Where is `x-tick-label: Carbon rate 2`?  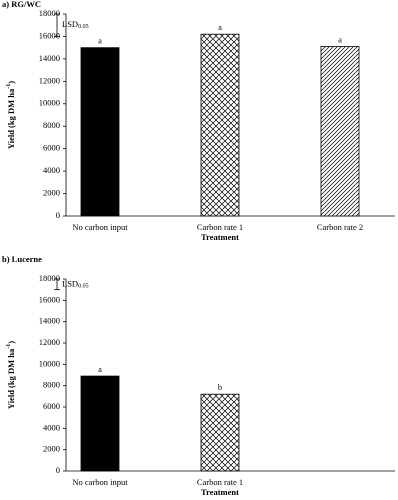
x-tick-label: Carbon rate 2 is located at coordinates (340, 227).